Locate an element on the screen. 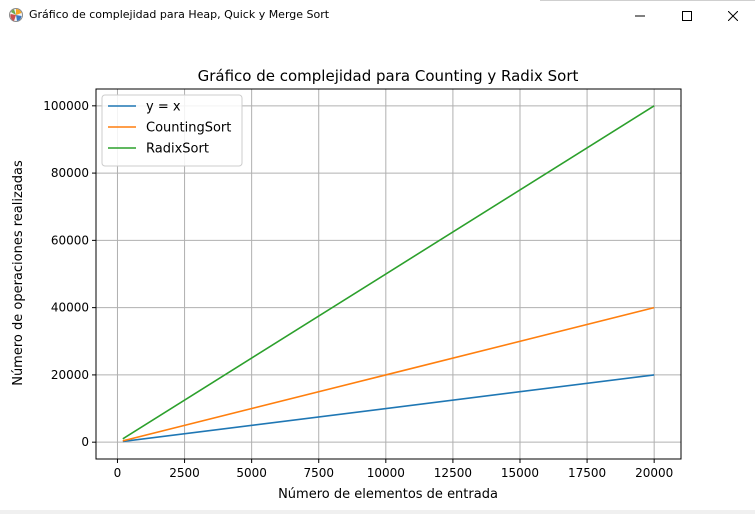 The image size is (755, 514). y-tick-label: 60000 is located at coordinates (70, 240).